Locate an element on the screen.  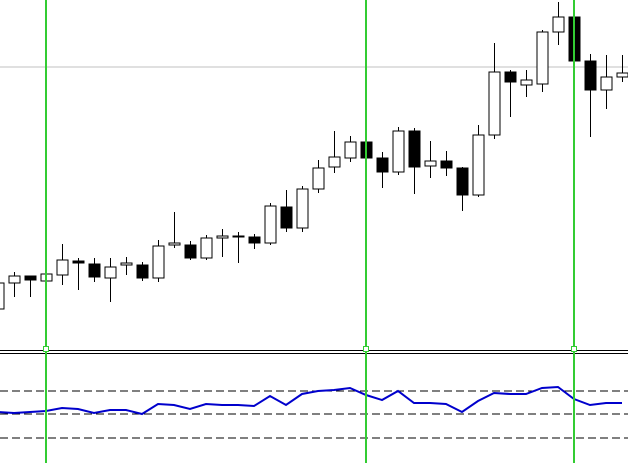
indicator-layer is located at coordinates (314, 412).